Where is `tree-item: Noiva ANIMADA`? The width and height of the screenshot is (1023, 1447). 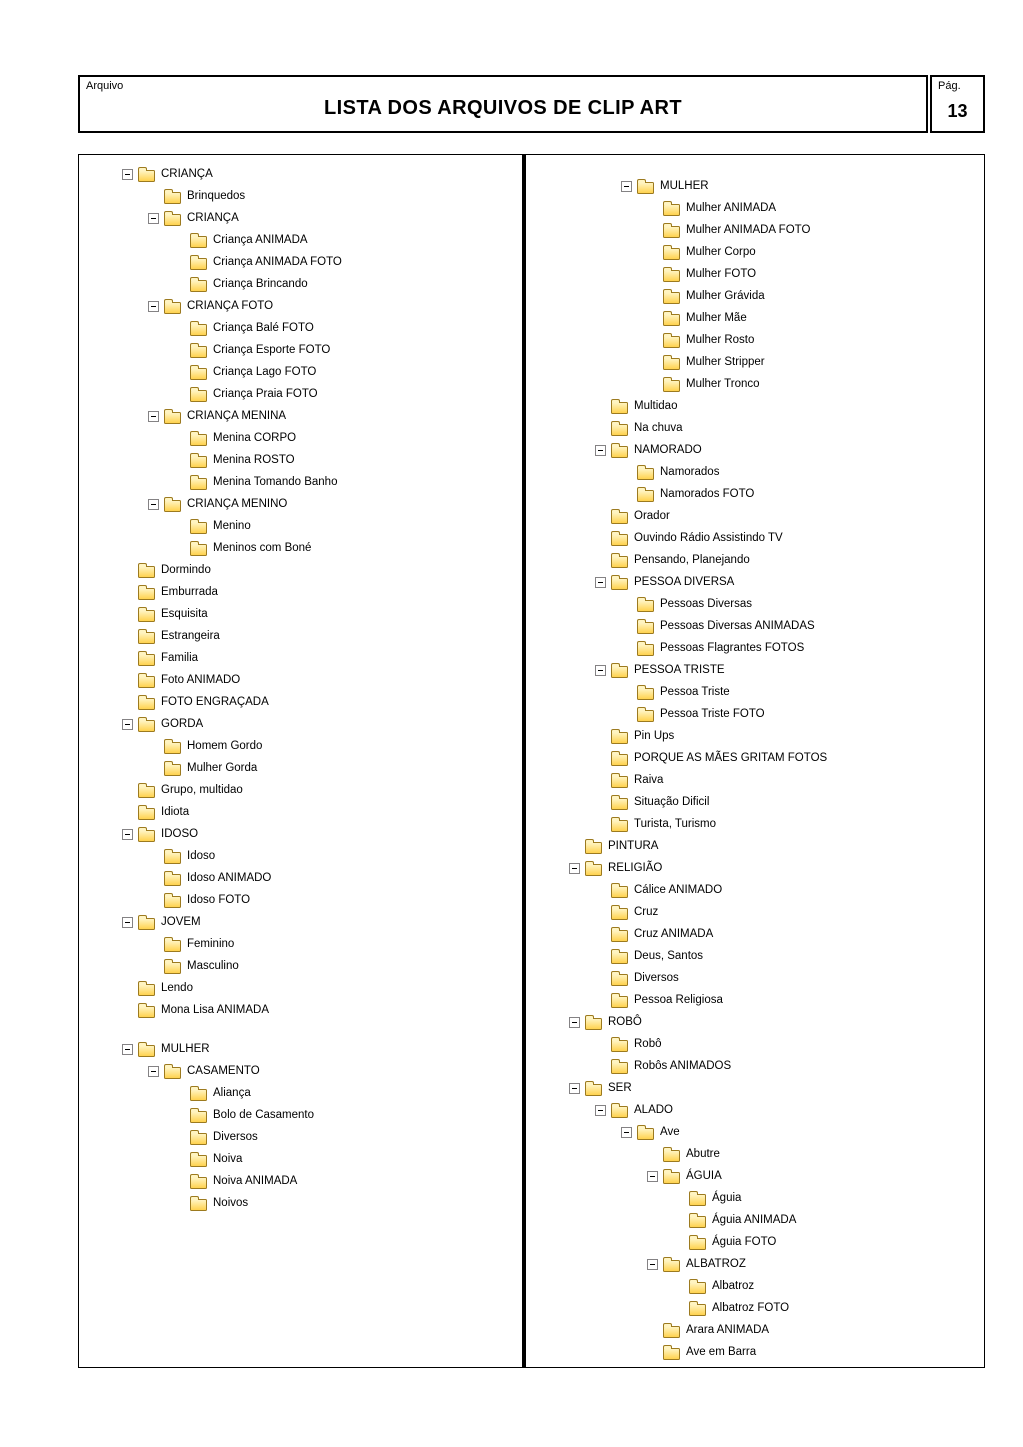
tree-item: Noiva ANIMADA is located at coordinates (300, 1181).